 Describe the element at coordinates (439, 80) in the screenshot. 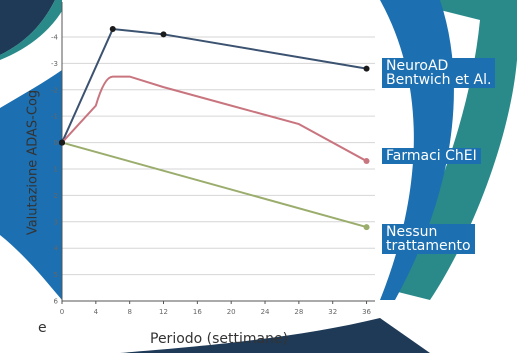

I see `legend-neuroad-line-2: Bentwich et Al.` at that location.